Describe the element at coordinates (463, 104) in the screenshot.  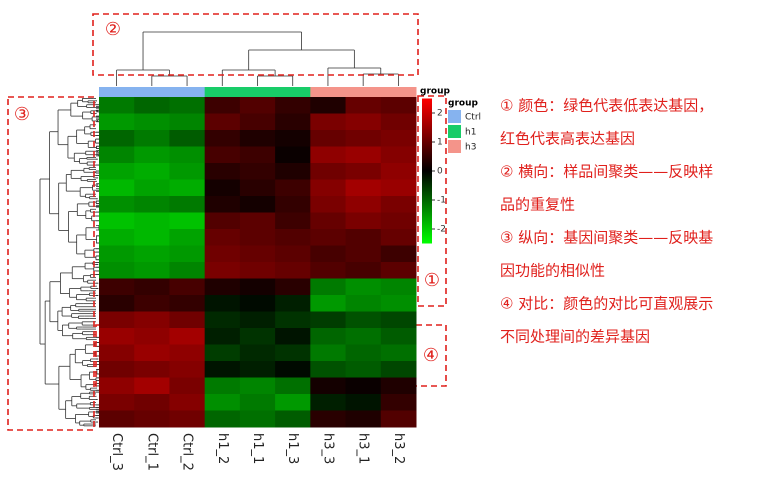
I see `legend-title: group` at that location.